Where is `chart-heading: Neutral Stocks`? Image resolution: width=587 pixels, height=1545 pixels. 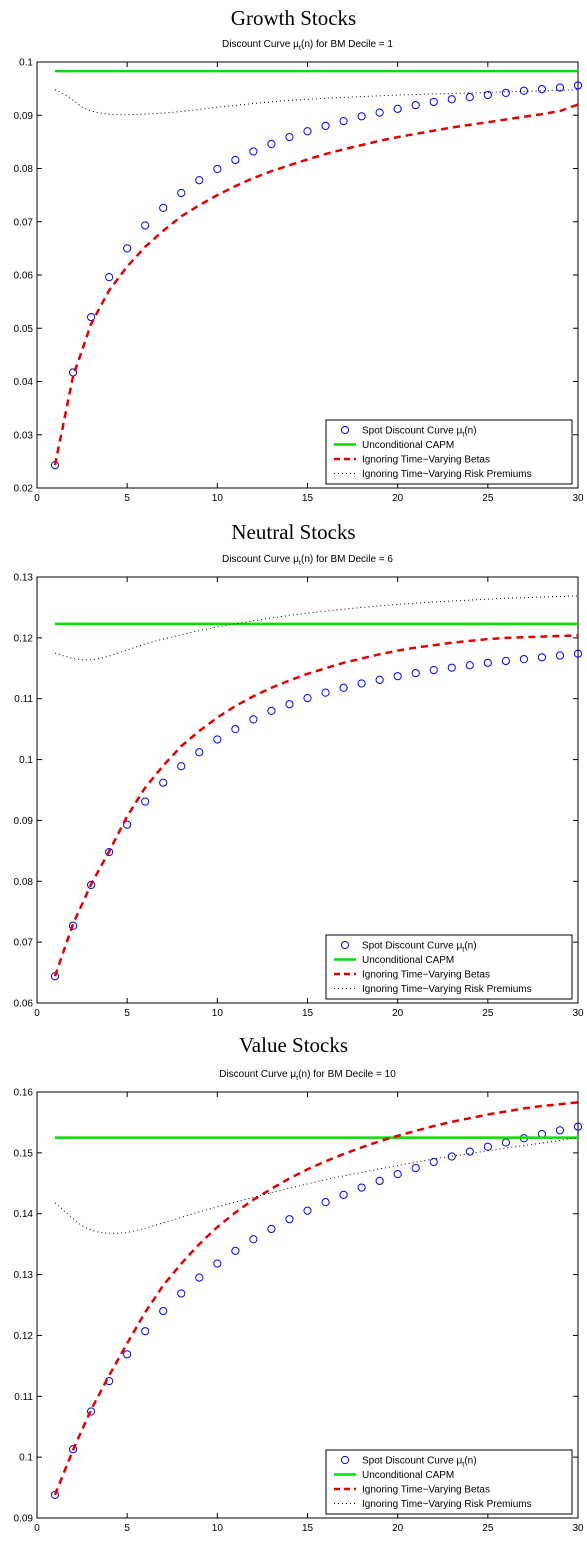
chart-heading: Neutral Stocks is located at coordinates (293, 532).